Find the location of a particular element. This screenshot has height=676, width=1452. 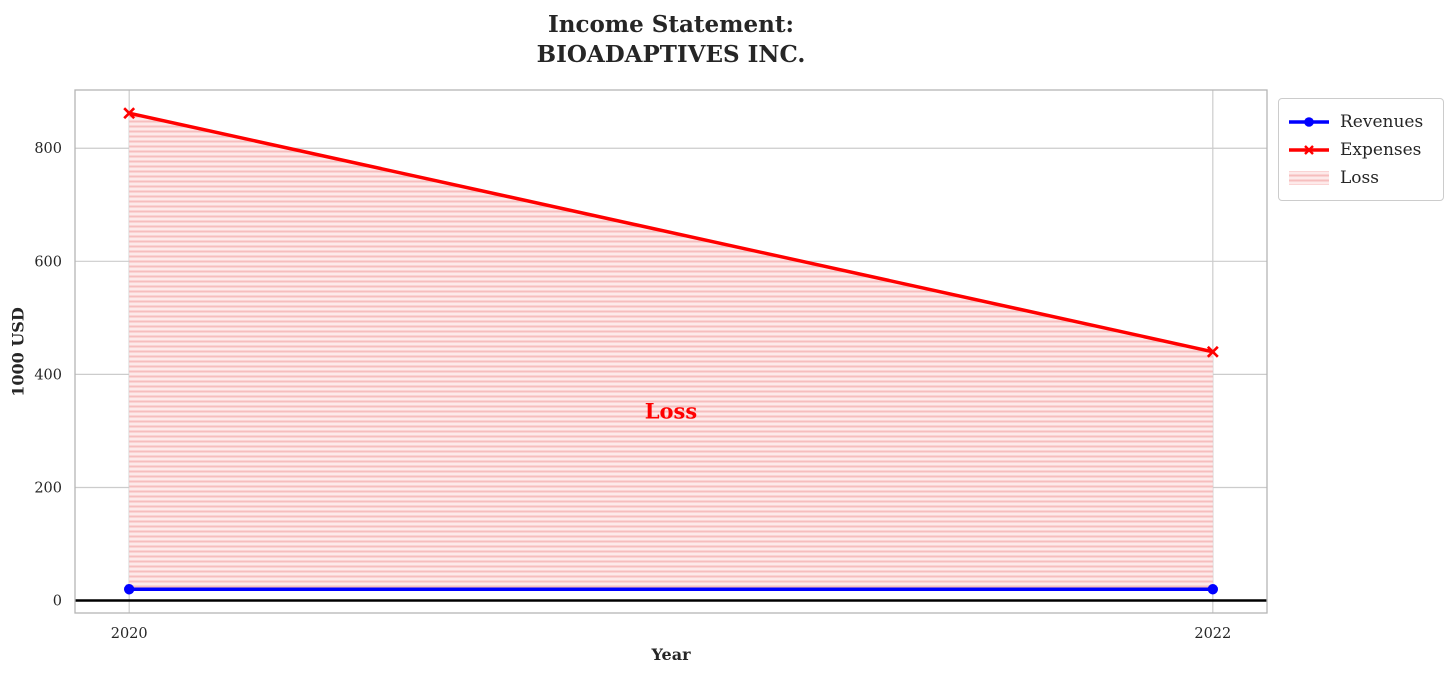

y-tick-label: 0 is located at coordinates (57, 602).